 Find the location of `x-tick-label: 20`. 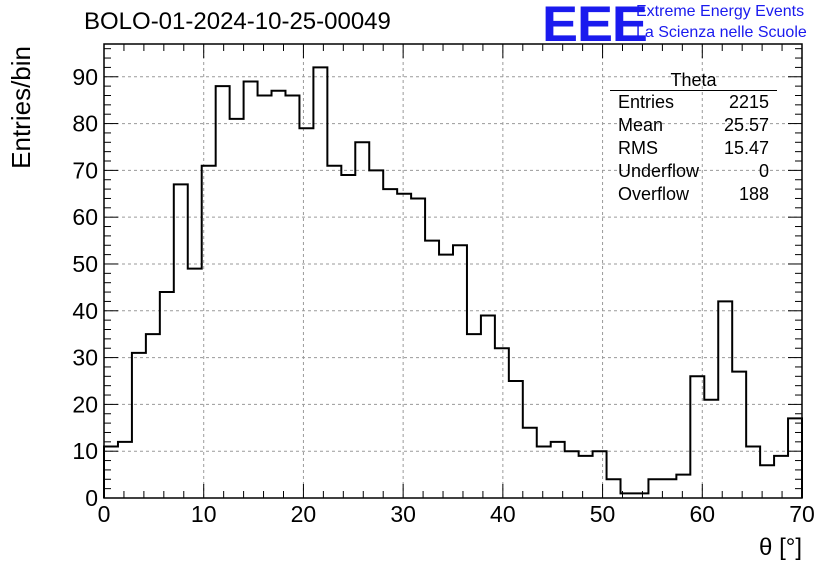

x-tick-label: 20 is located at coordinates (304, 514).